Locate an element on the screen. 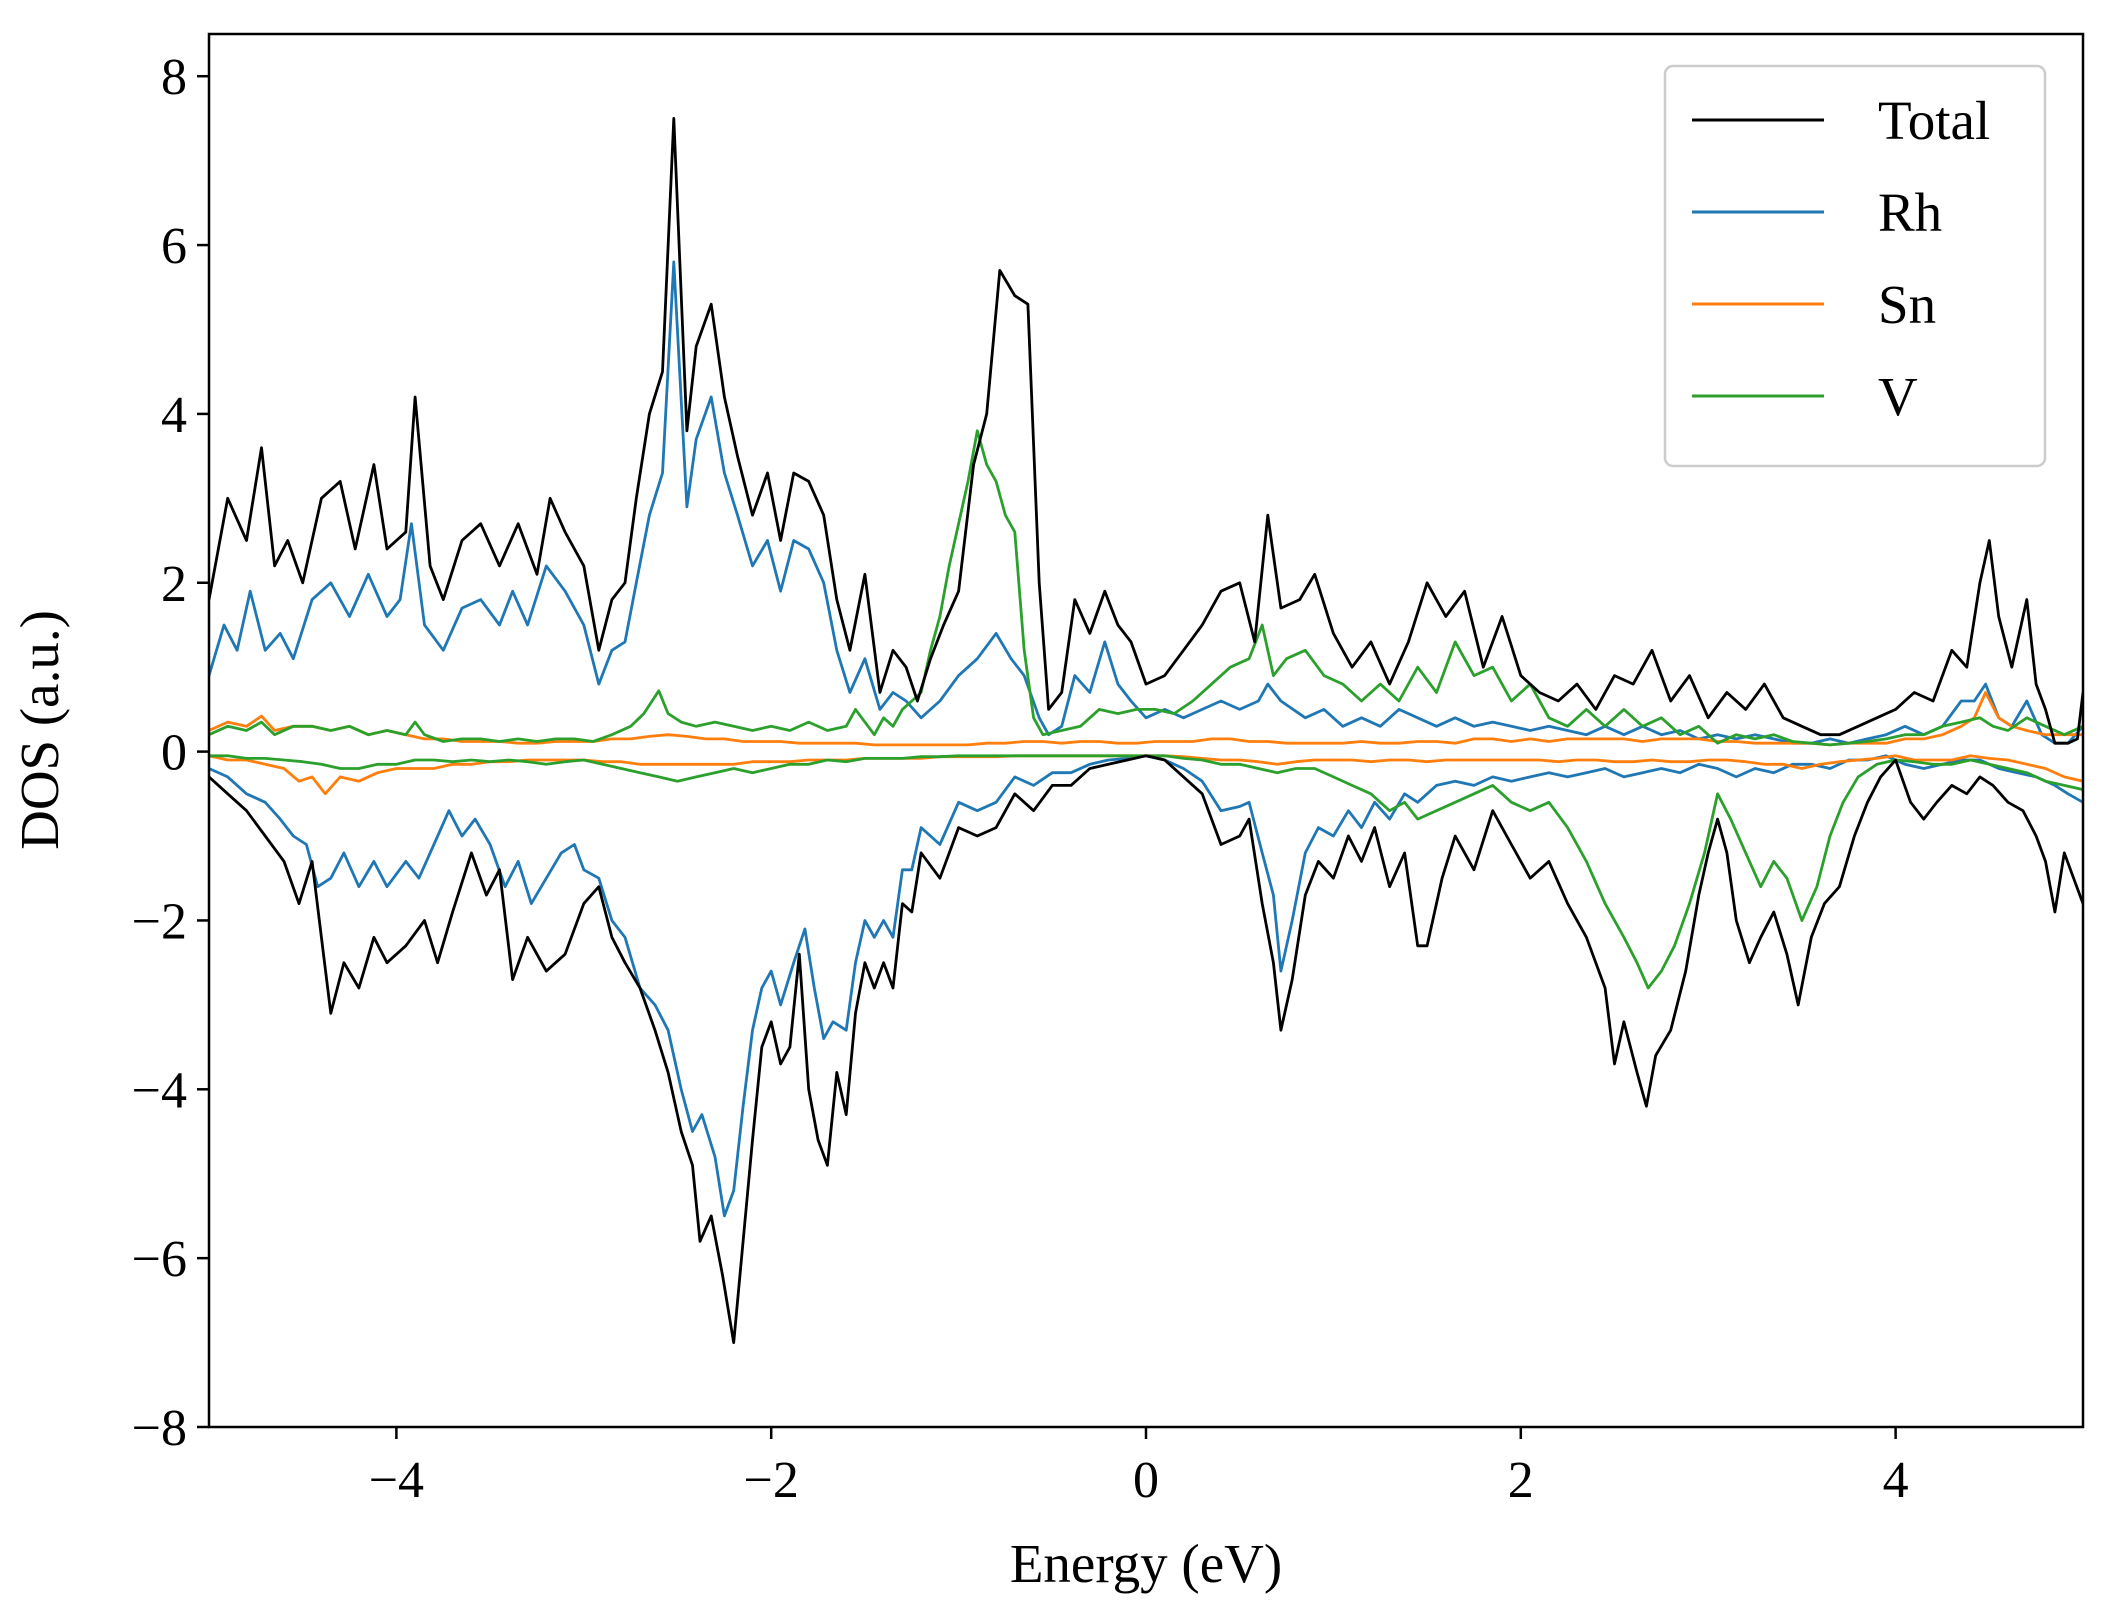  legend-label-v: V is located at coordinates (1898, 396).